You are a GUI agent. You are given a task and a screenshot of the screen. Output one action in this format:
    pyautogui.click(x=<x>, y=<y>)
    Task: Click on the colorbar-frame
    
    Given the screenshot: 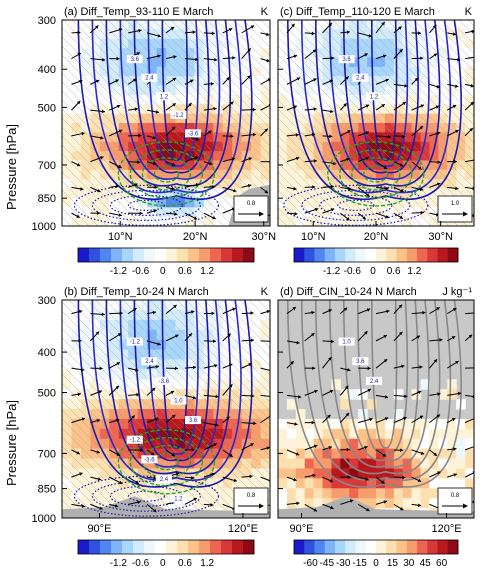 What is the action you would take?
    pyautogui.click(x=166, y=547)
    